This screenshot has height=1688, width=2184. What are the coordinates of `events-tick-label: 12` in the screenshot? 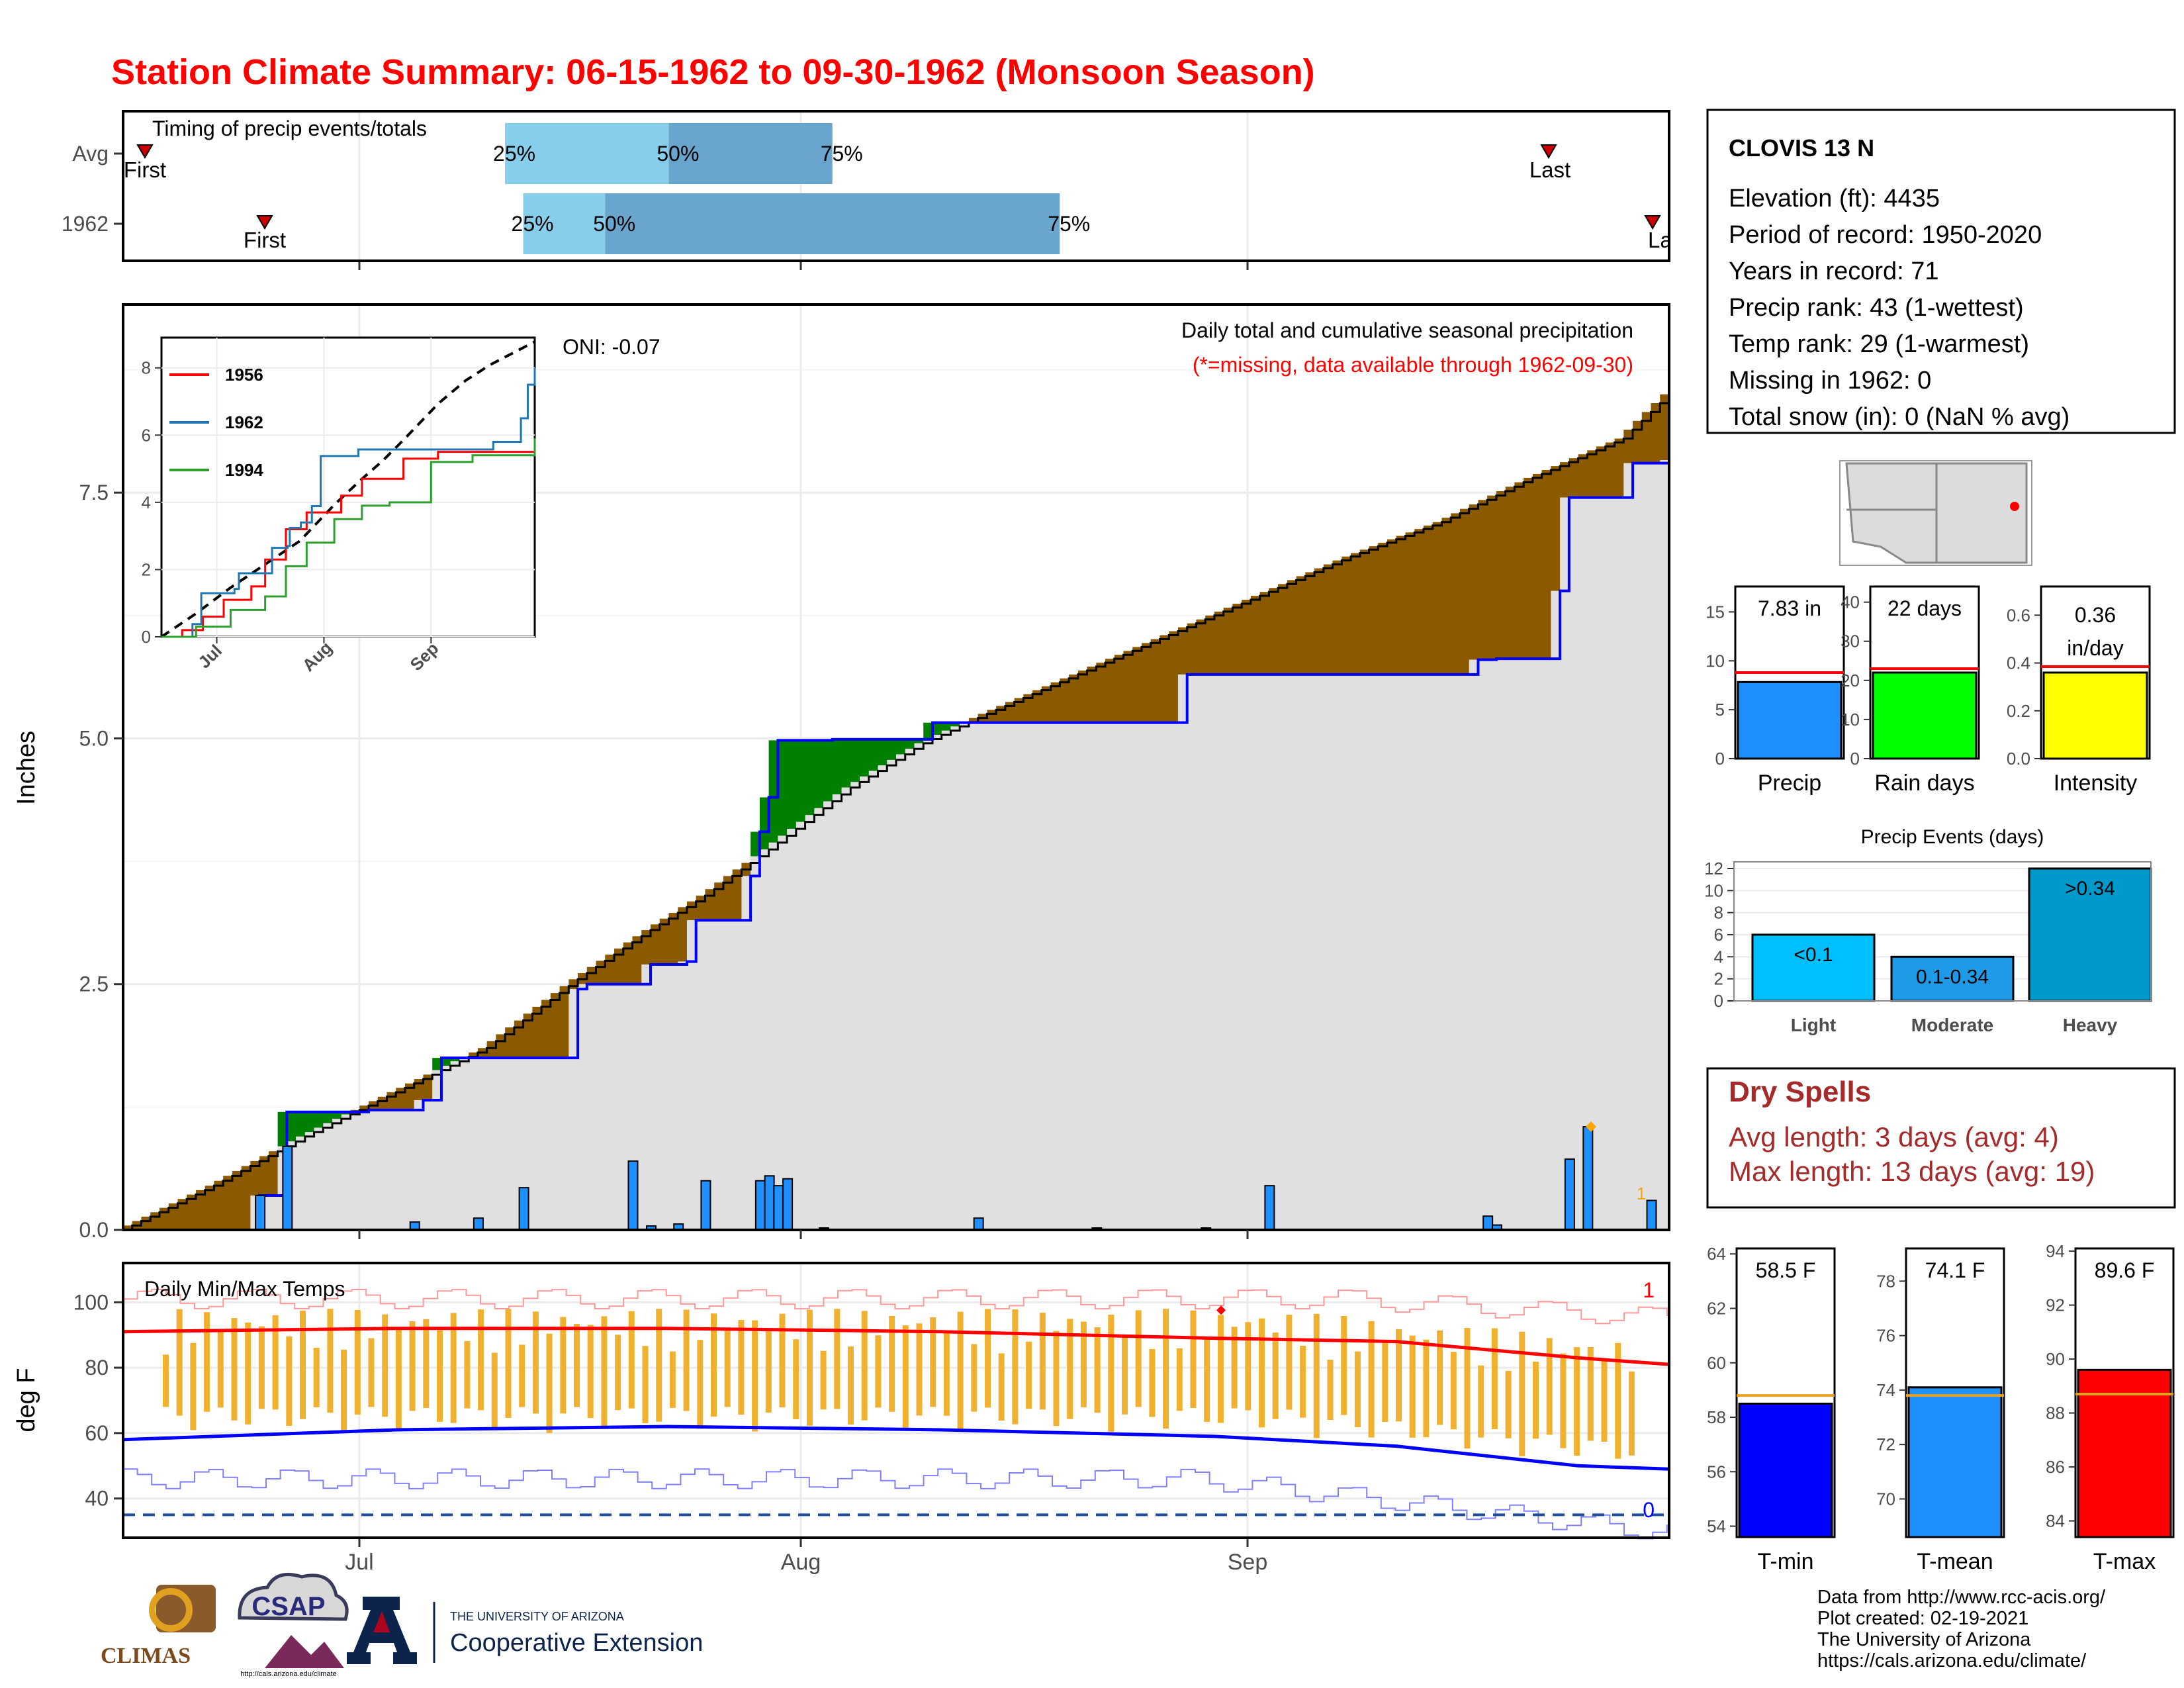 It's located at (1713, 869).